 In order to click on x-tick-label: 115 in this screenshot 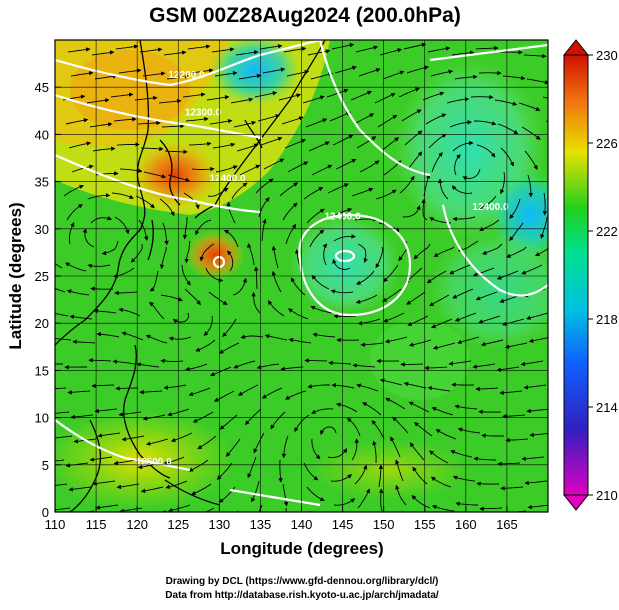, I will do `click(96, 524)`.